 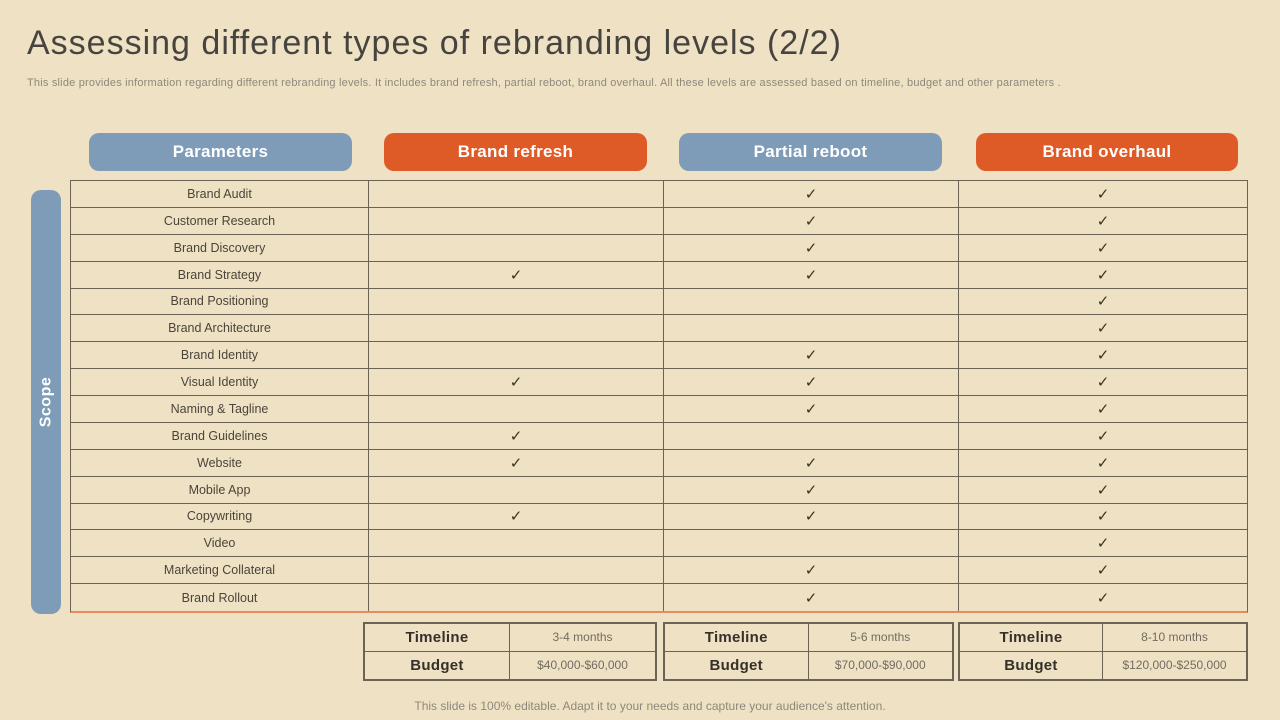 I want to click on parameter-cell: Copywriting, so click(x=220, y=516).